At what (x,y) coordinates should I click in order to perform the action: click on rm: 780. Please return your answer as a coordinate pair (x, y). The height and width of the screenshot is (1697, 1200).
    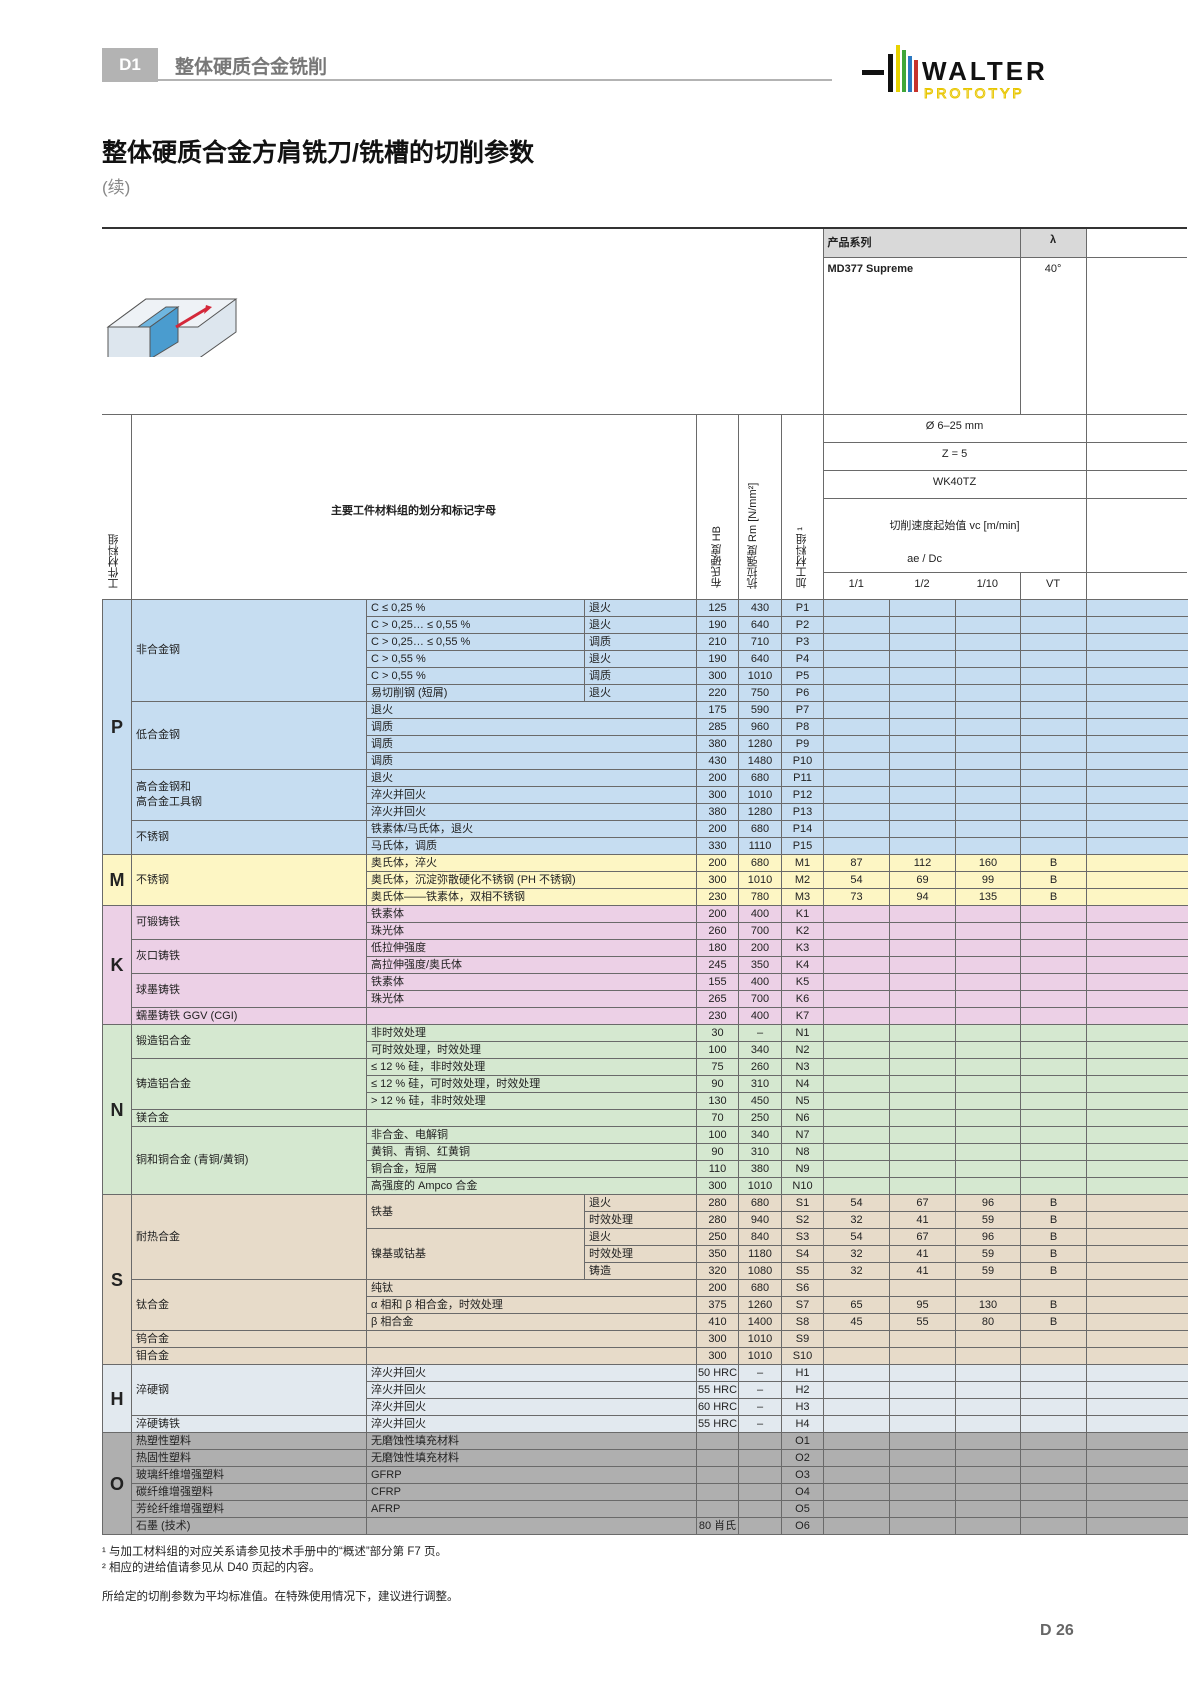
    Looking at the image, I should click on (760, 897).